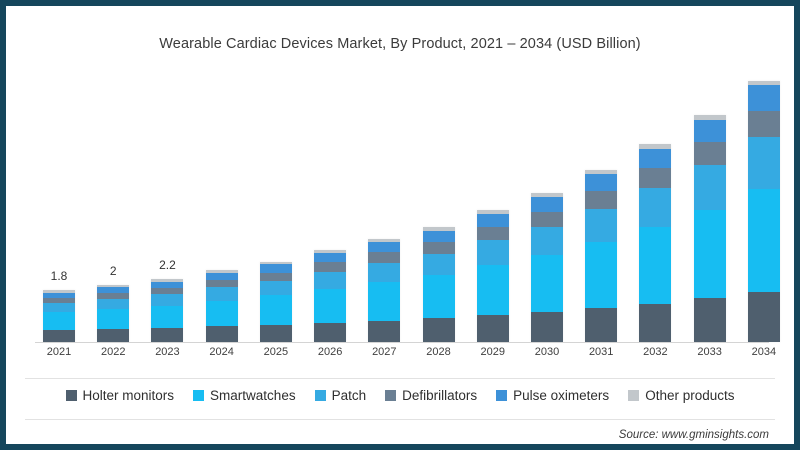  What do you see at coordinates (681, 395) in the screenshot?
I see `legend-item: Other products` at bounding box center [681, 395].